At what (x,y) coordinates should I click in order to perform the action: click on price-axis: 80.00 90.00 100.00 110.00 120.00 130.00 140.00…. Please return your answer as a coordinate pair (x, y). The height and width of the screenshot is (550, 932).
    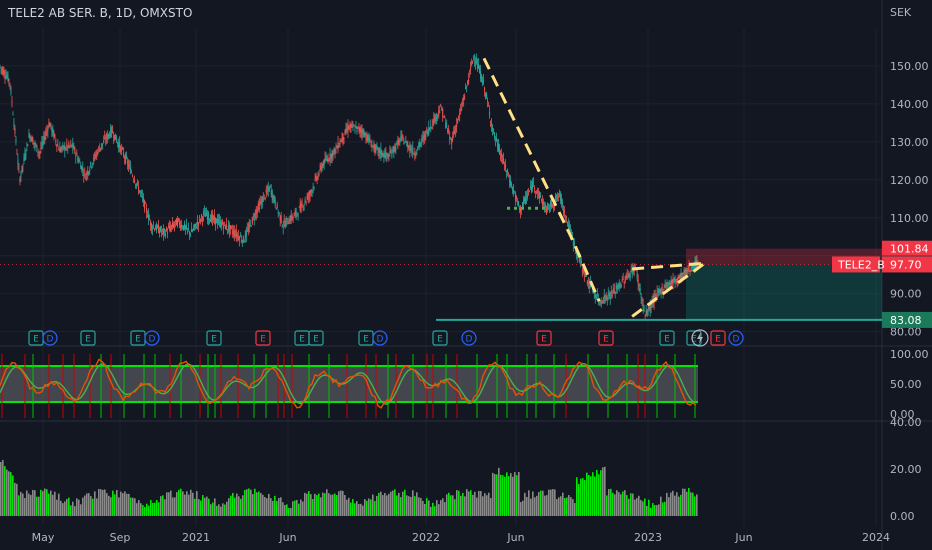
    Looking at the image, I should click on (909, 264).